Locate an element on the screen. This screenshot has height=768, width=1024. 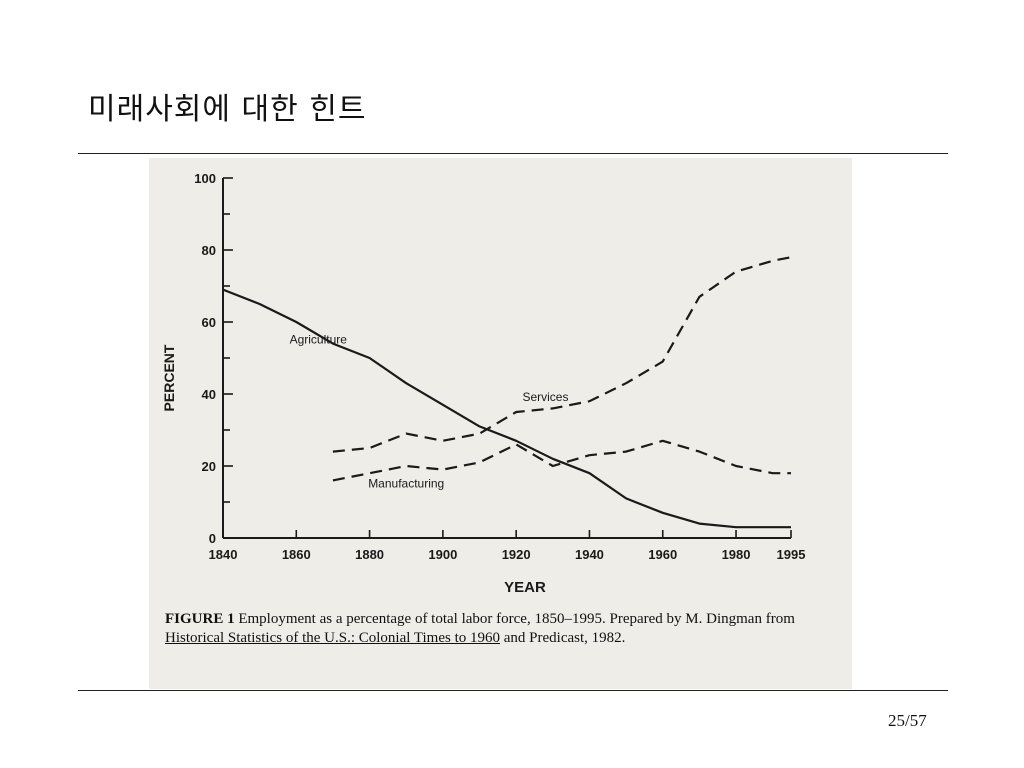
x-tick-label-1880: 1880 is located at coordinates (369, 554).